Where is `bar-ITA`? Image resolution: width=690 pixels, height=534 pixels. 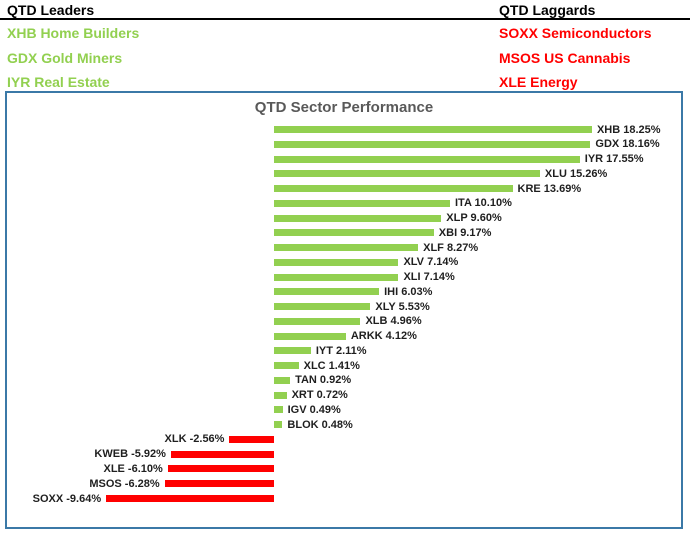 bar-ITA is located at coordinates (362, 203).